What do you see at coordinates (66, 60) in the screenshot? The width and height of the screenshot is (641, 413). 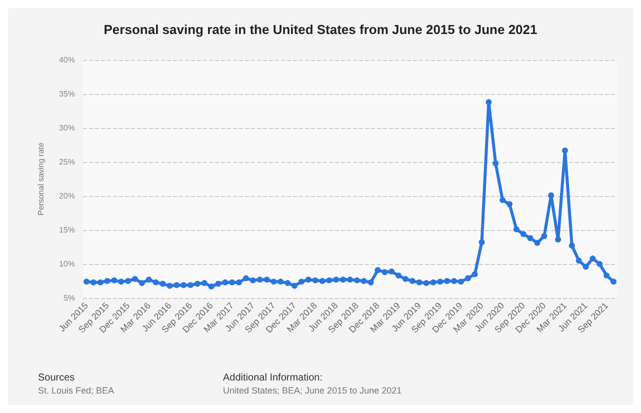 I see `y-tick-label: 40%` at bounding box center [66, 60].